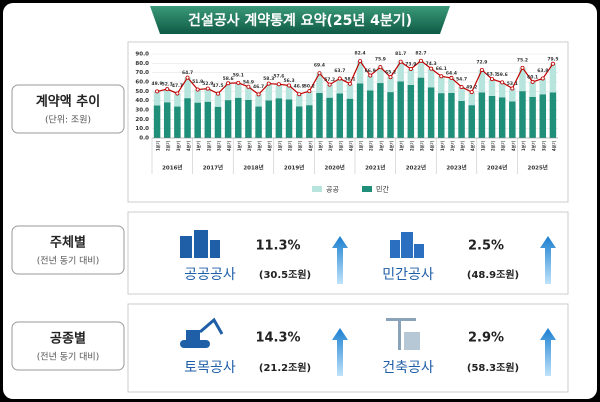 The height and width of the screenshot is (402, 600). I want to click on item-change: 2.9%, so click(486, 338).